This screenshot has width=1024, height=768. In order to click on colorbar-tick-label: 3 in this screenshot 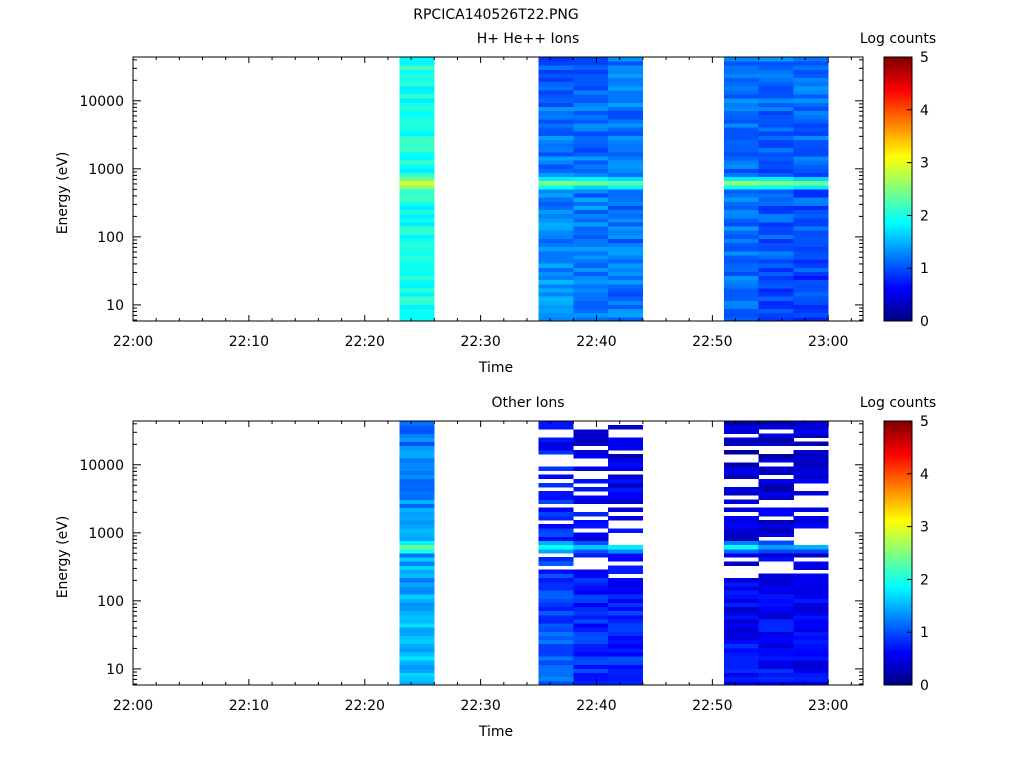, I will do `click(924, 164)`.